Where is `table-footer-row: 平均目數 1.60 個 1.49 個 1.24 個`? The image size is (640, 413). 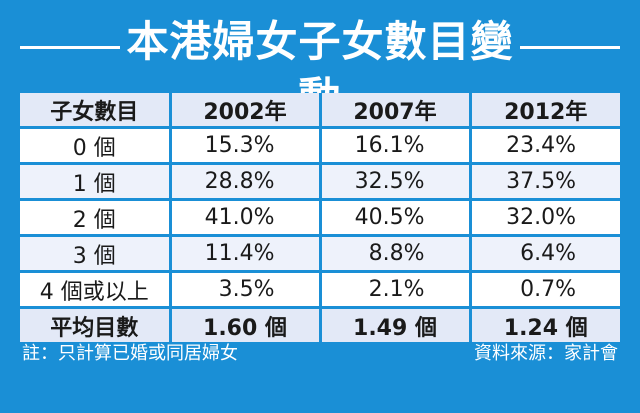 table-footer-row: 平均目數 1.60 個 1.49 個 1.24 個 is located at coordinates (320, 324).